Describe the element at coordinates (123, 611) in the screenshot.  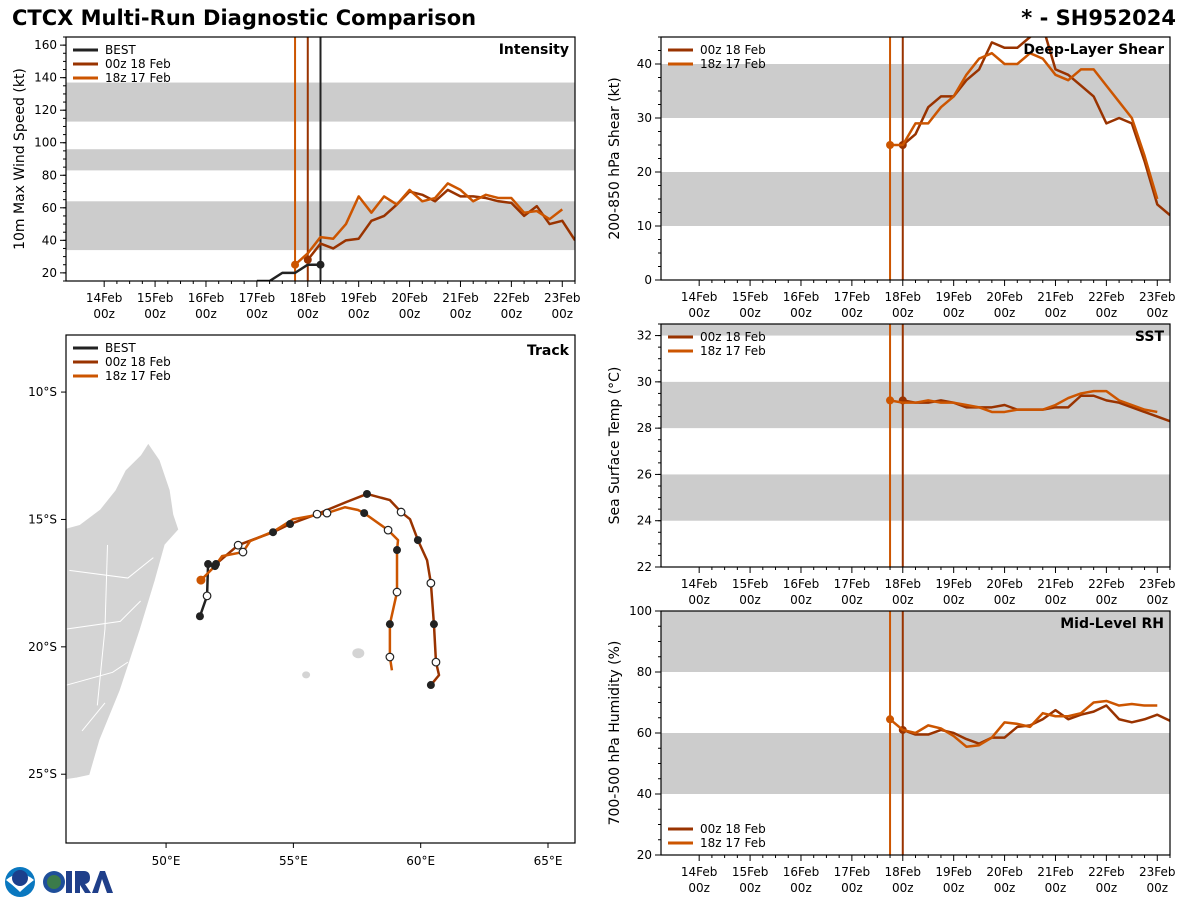
I see `madagascar-landmass` at that location.